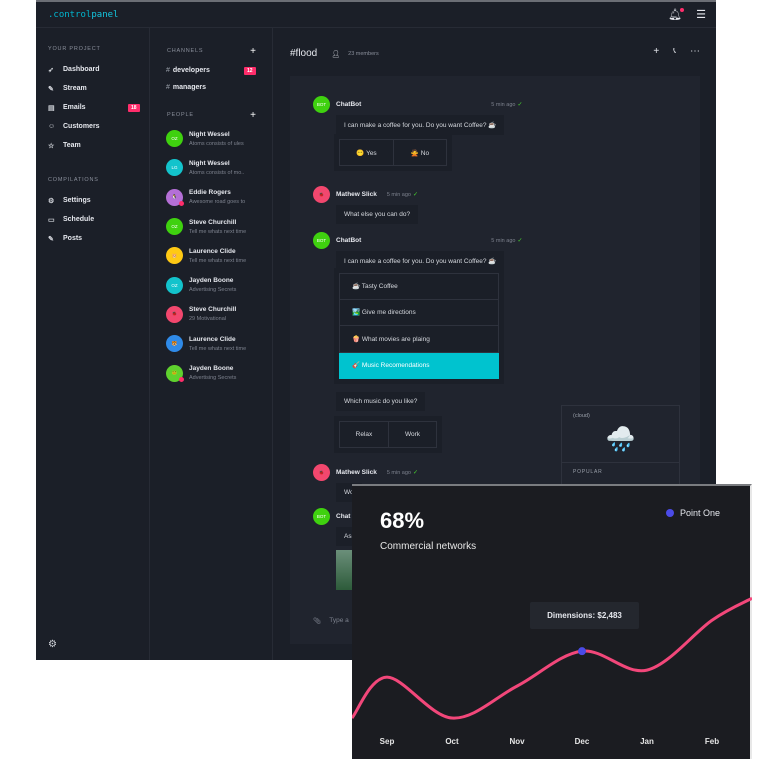 The width and height of the screenshot is (784, 761). What do you see at coordinates (92, 69) in the screenshot?
I see `sidebar-item-dashboard: ➶ Dashboard` at bounding box center [92, 69].